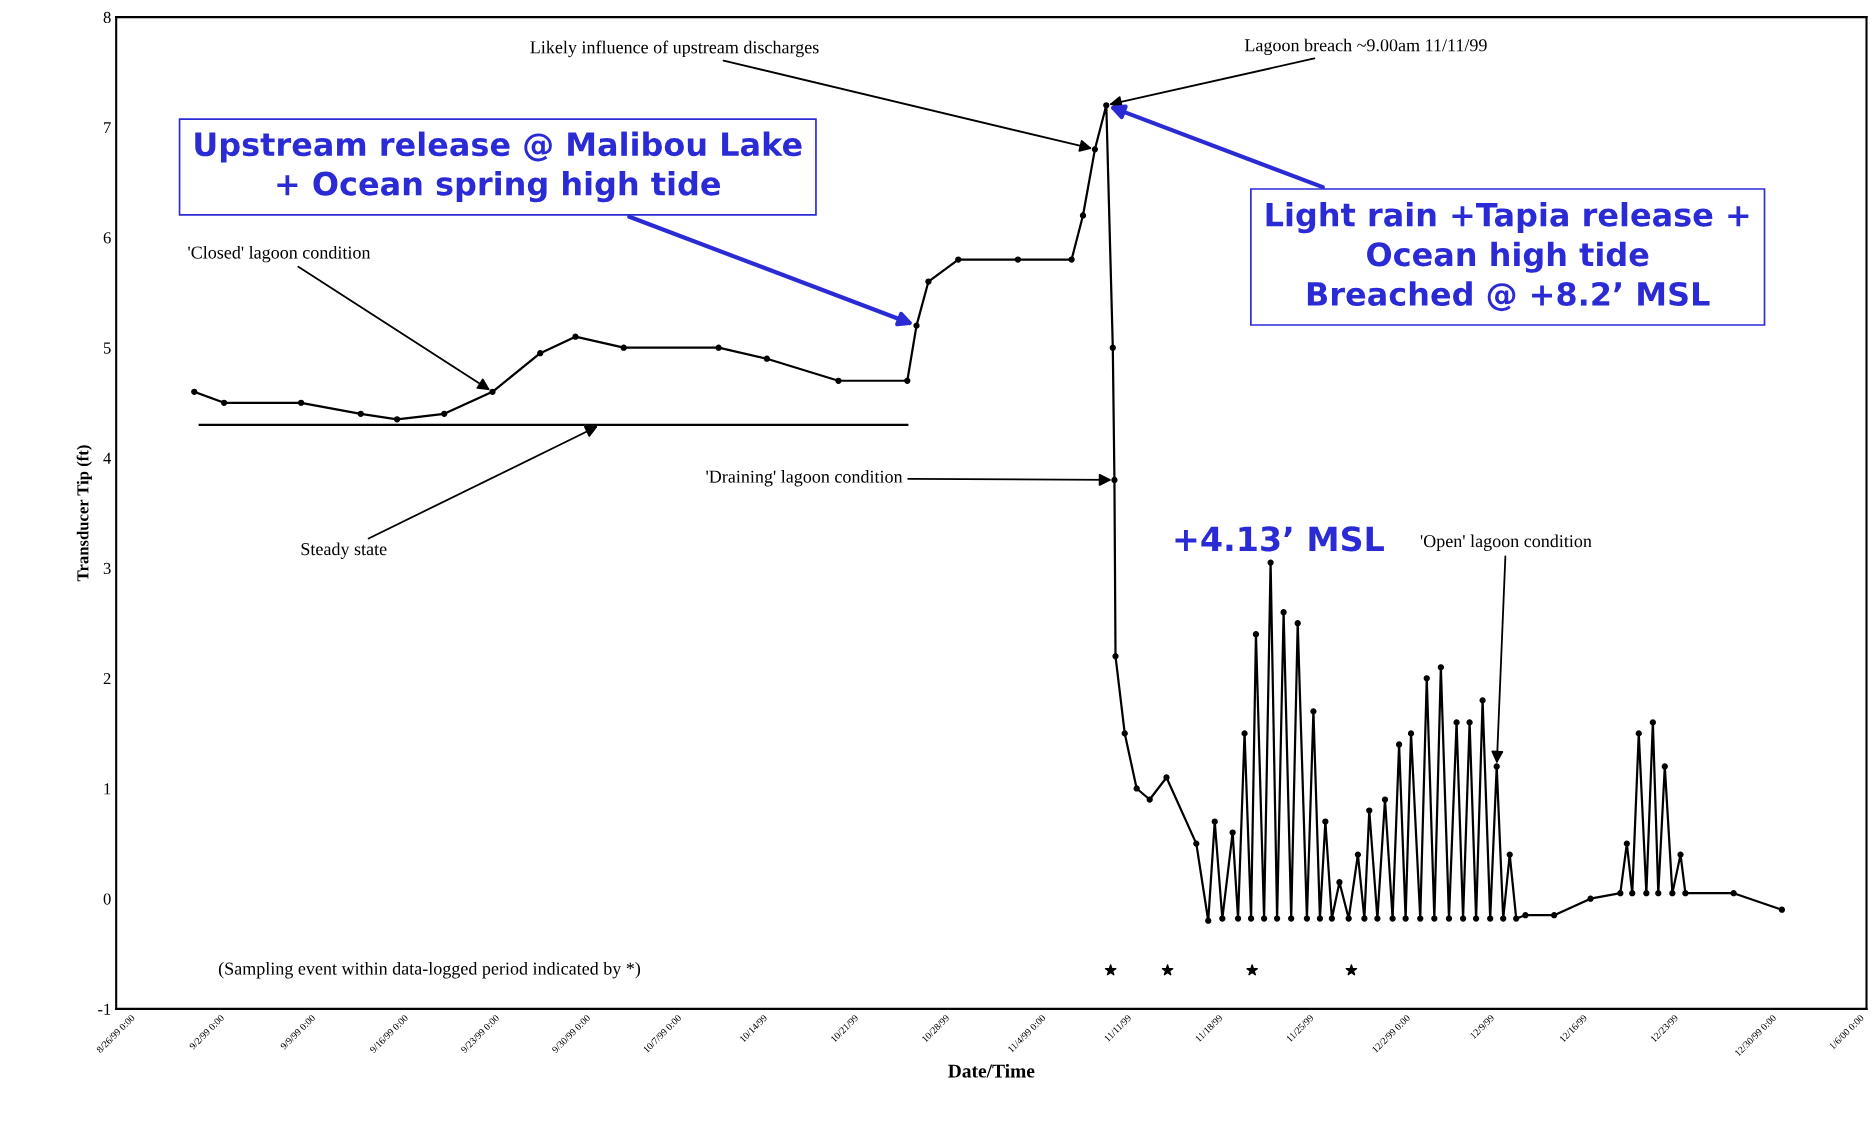 The image size is (1874, 1140). I want to click on annotation: Steady state, so click(344, 550).